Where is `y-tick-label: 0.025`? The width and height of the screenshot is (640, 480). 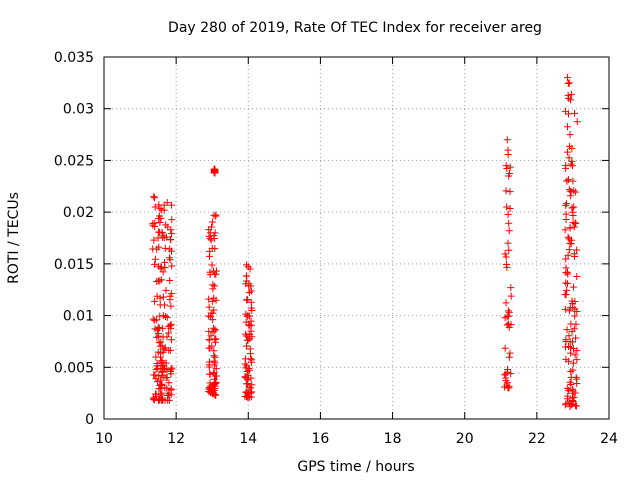 y-tick-label: 0.025 is located at coordinates (74, 161).